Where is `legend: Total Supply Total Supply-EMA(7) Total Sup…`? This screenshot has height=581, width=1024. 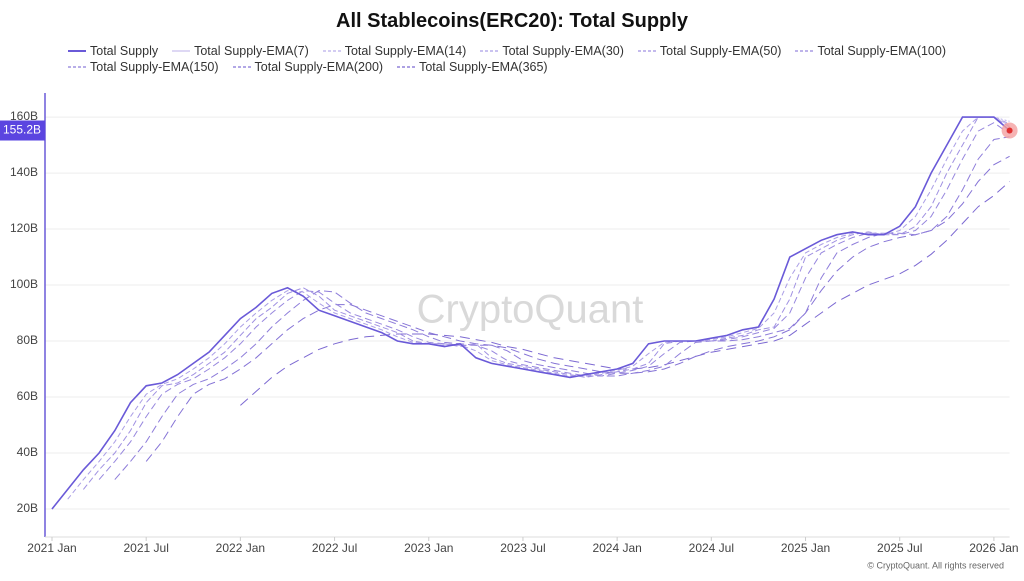
legend: Total Supply Total Supply-EMA(7) Total Sup… is located at coordinates (518, 59).